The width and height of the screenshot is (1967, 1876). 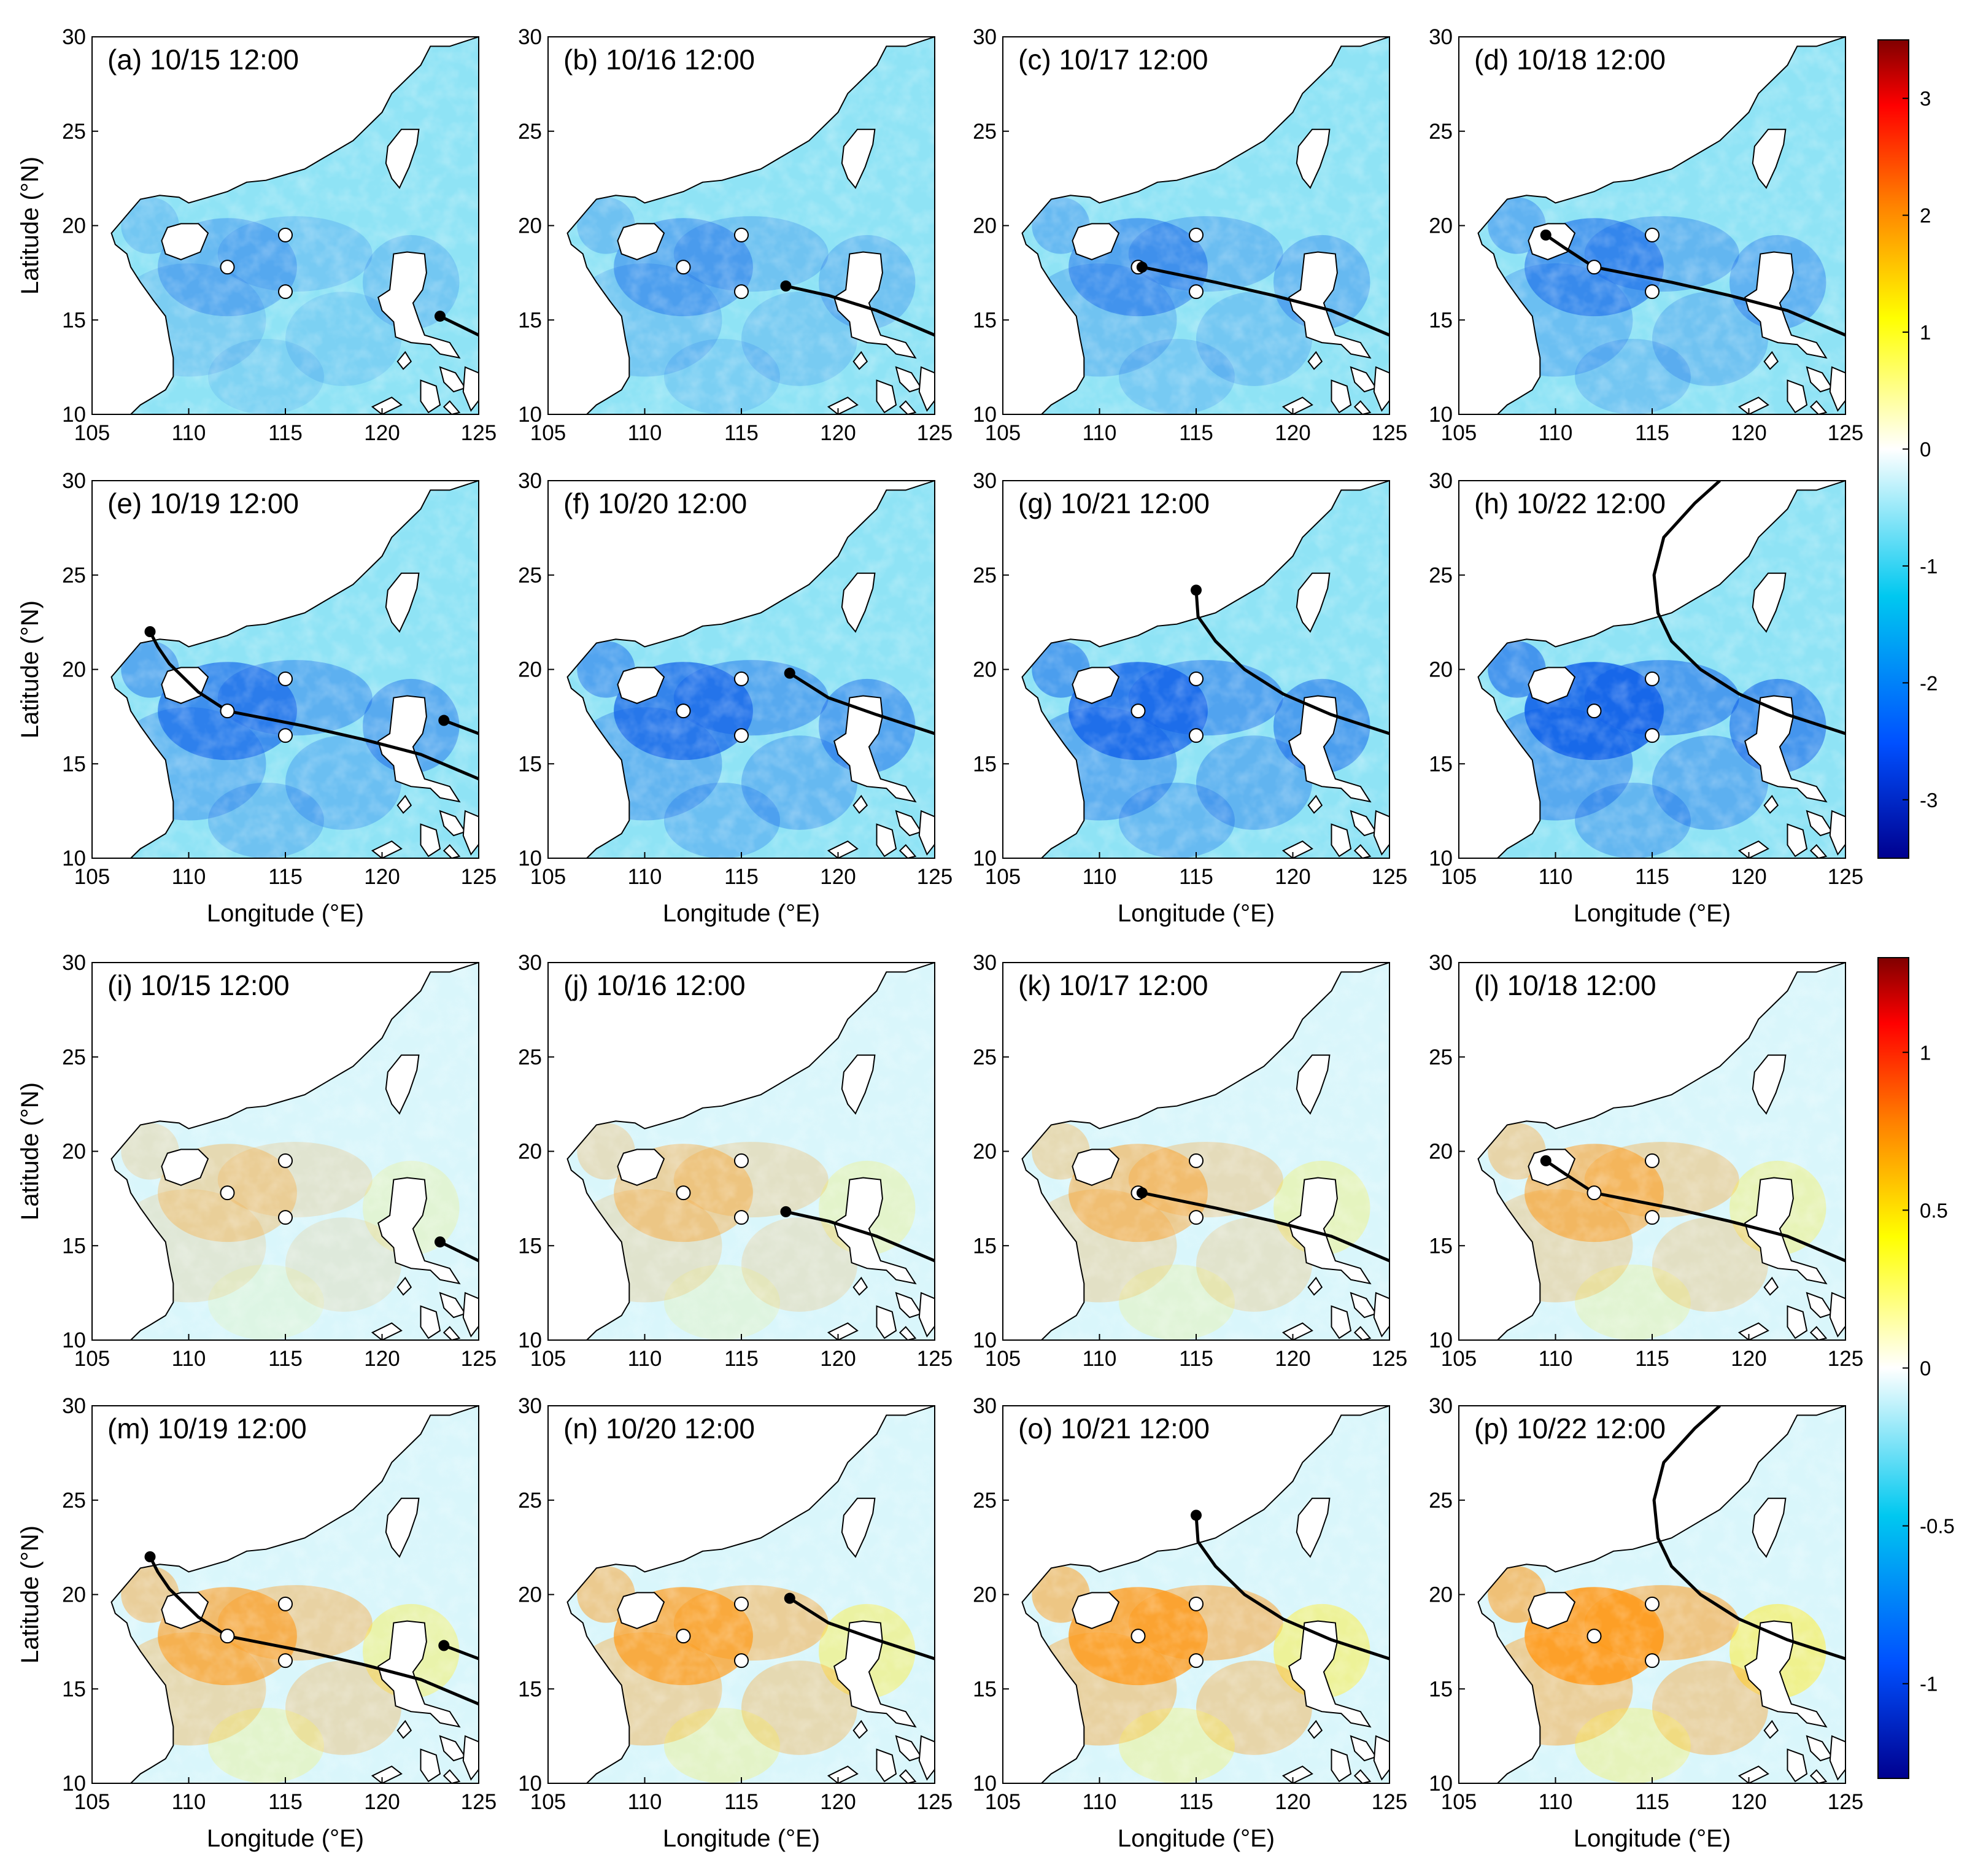 I want to click on panel-label: (e) 10/19 12:00, so click(x=203, y=503).